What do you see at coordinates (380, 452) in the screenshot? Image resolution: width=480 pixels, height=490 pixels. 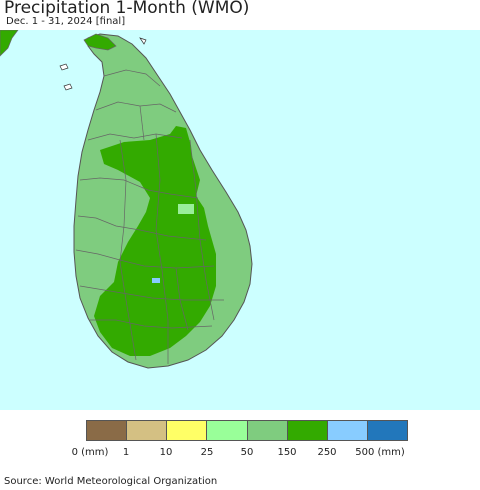 I see `legend-label: 500 (mm)` at bounding box center [380, 452].